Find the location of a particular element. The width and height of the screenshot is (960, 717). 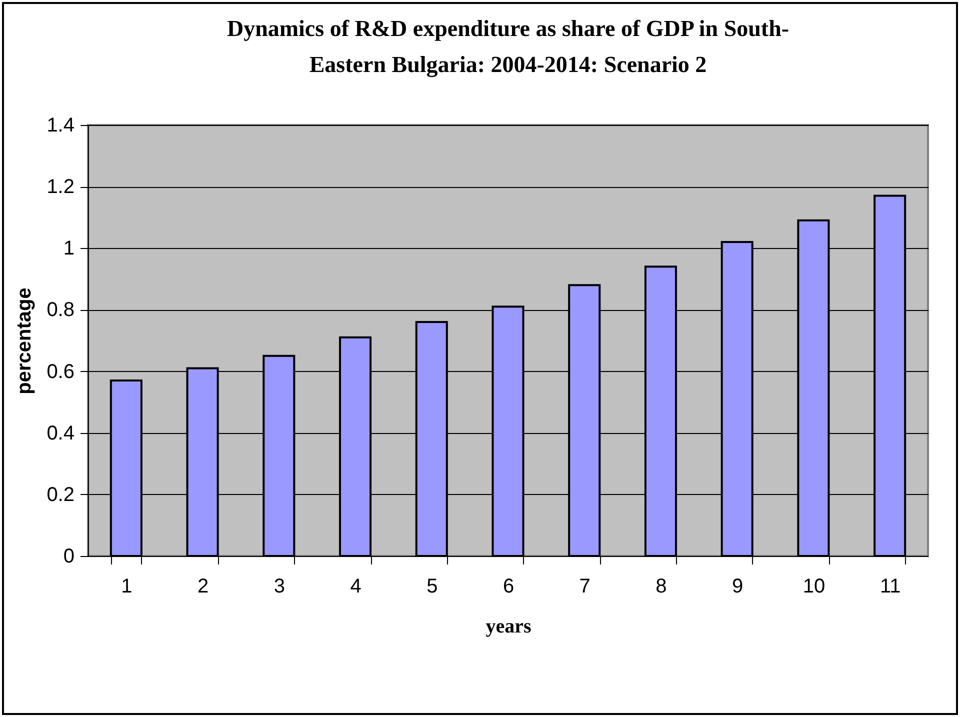

y-axis-title: percentage is located at coordinates (25, 341).